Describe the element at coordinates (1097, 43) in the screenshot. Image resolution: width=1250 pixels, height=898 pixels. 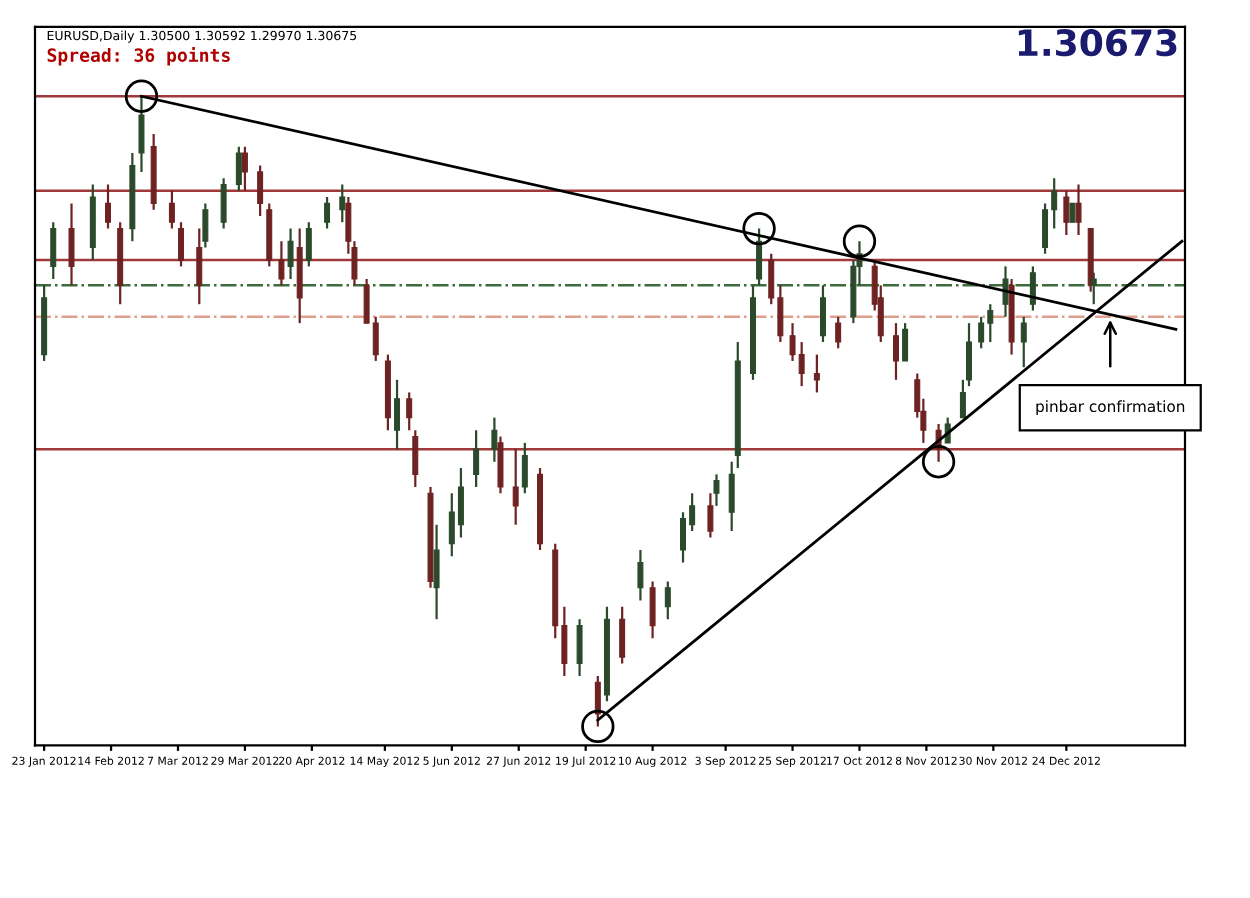
I see `text: 1.30673` at that location.